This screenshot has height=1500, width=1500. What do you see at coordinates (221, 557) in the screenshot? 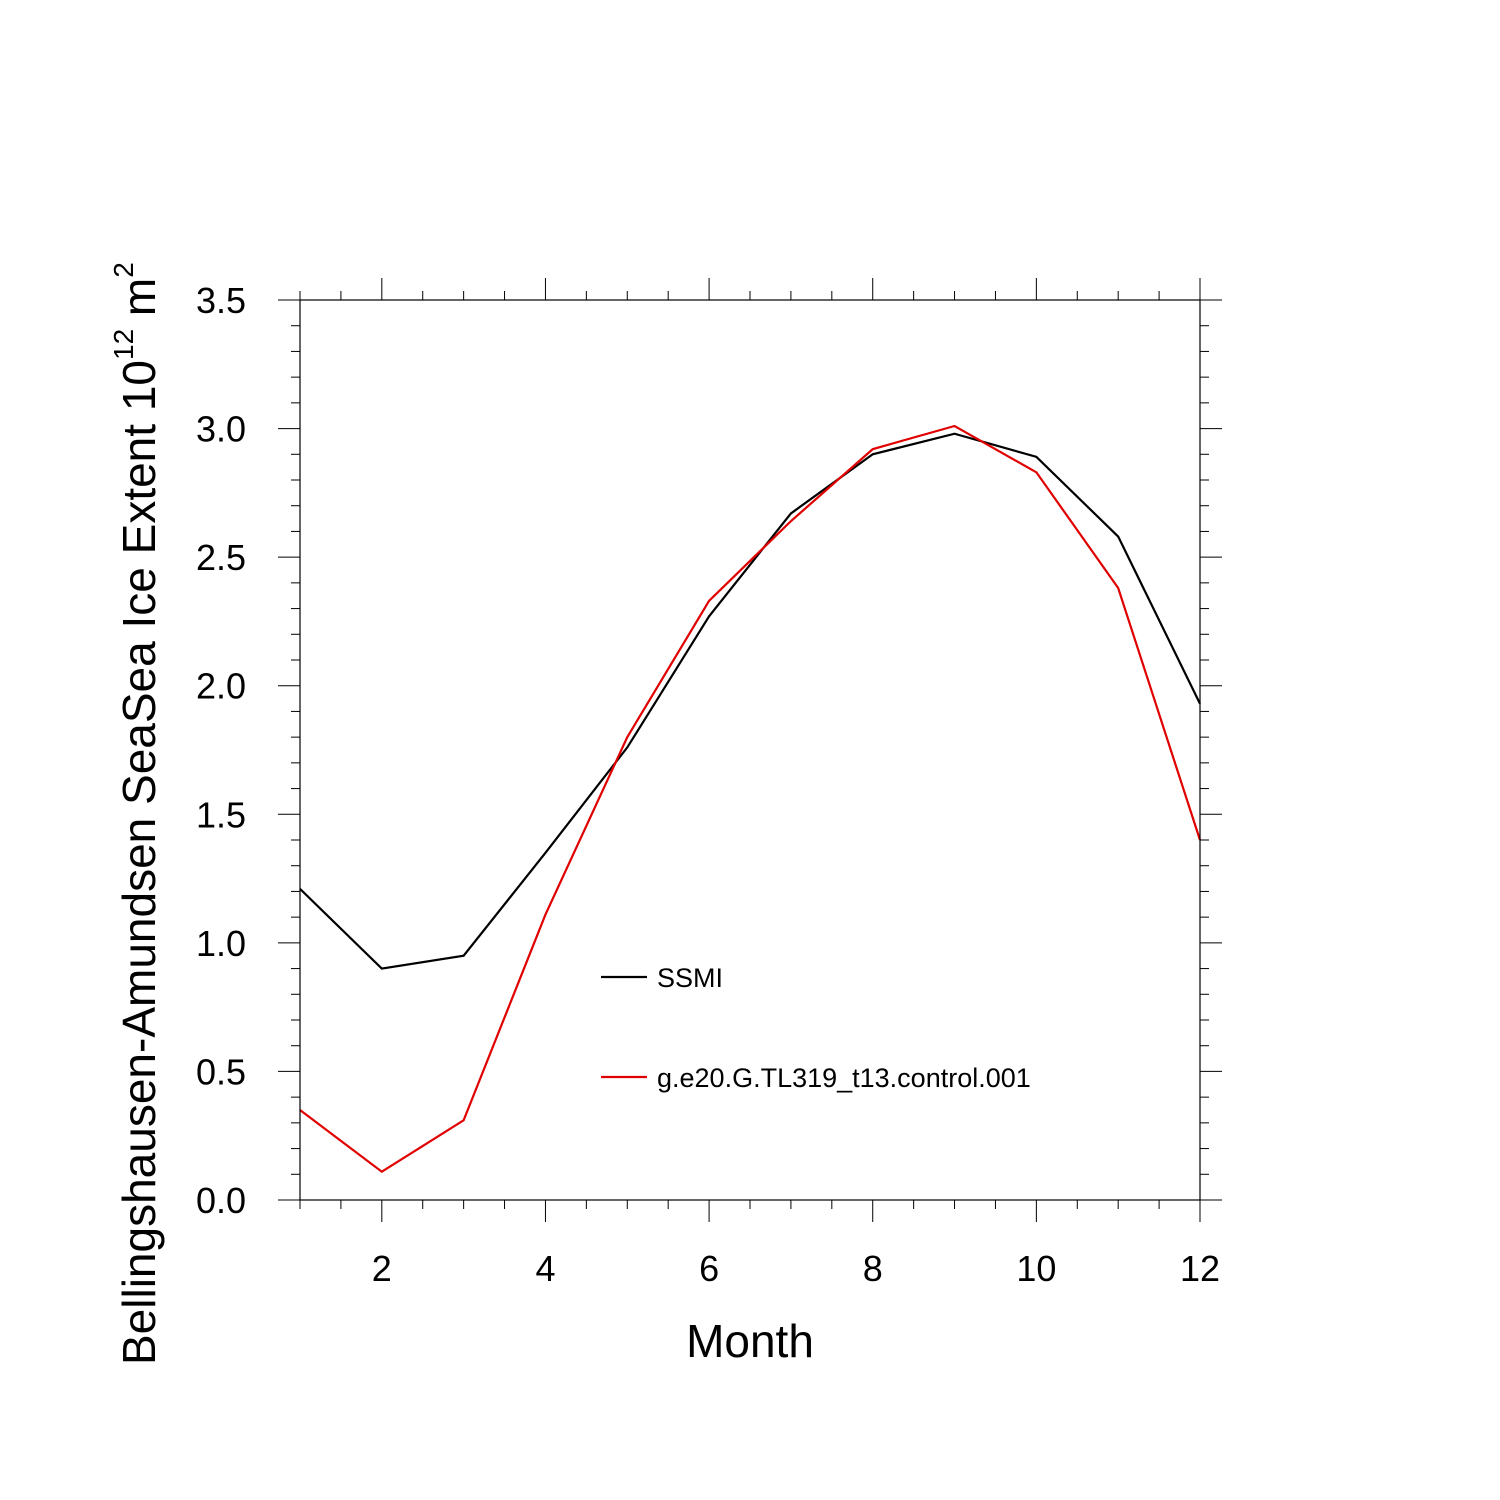
I see `y-tick-label: 2.5` at bounding box center [221, 557].